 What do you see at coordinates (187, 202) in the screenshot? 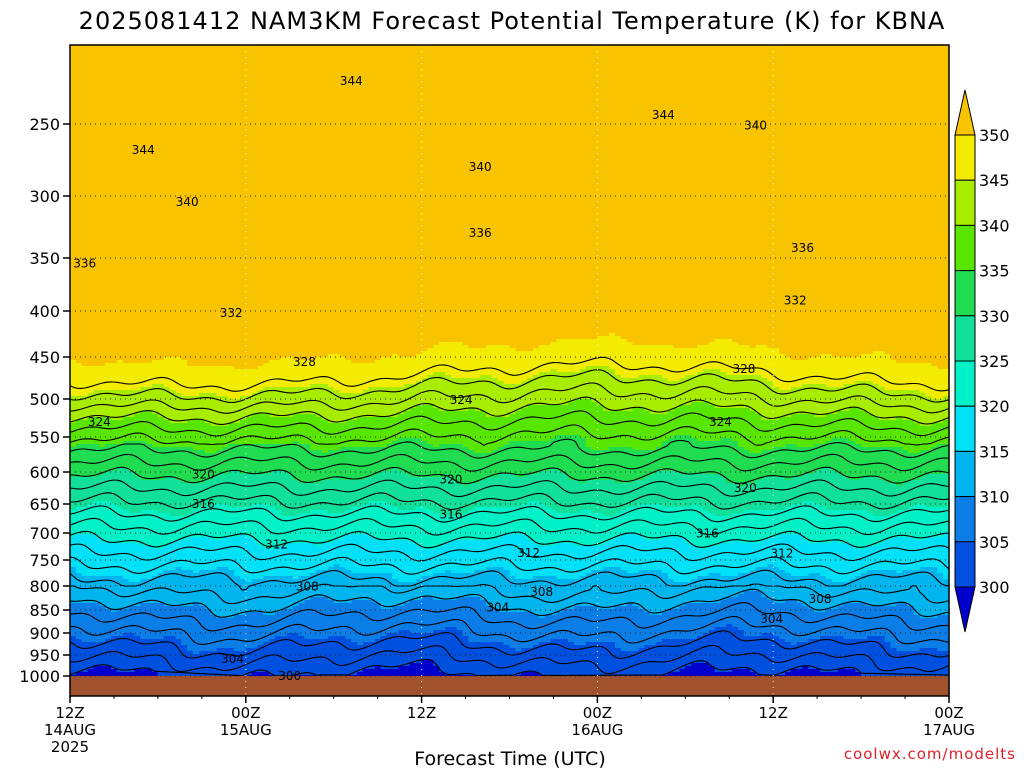
I see `contour-label: 340` at bounding box center [187, 202].